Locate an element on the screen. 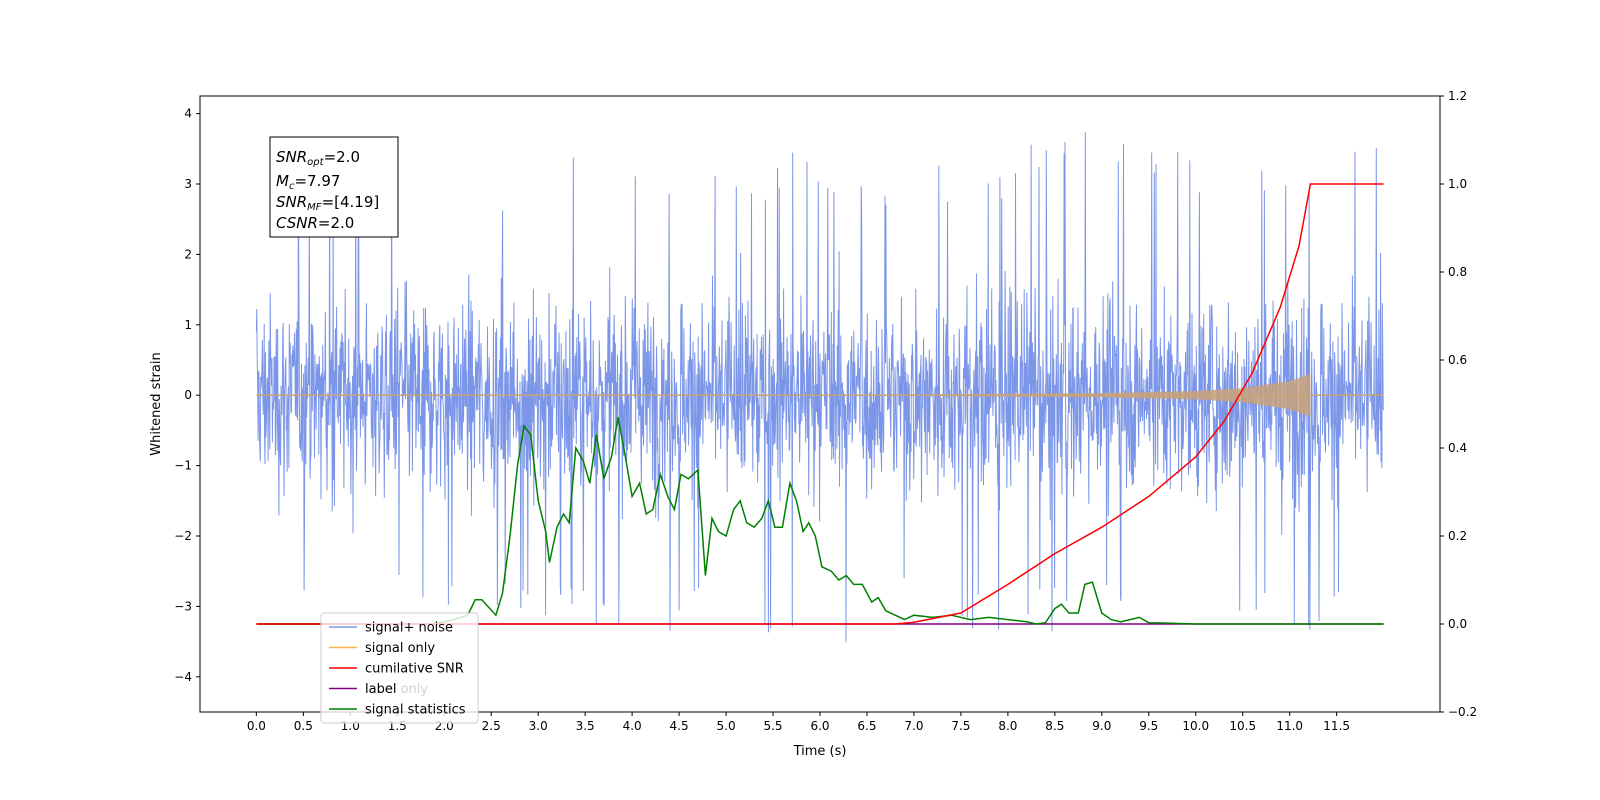 Image resolution: width=1600 pixels, height=800 pixels. legend-entry-label: label is located at coordinates (380, 689).